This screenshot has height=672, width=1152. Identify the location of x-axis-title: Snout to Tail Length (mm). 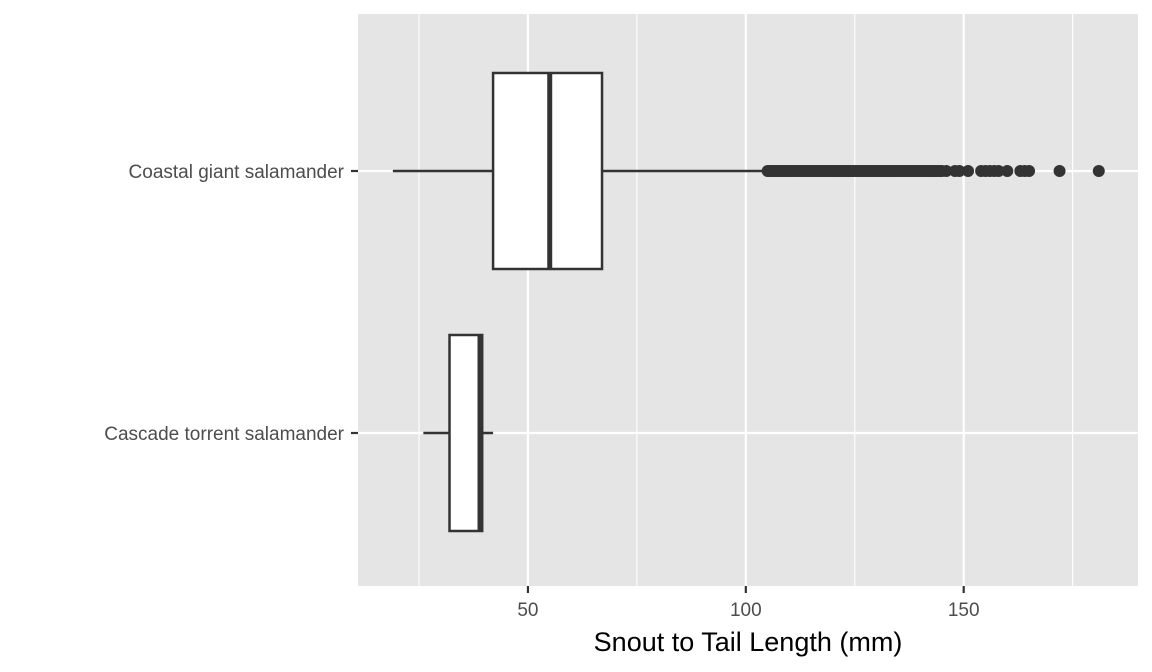
(748, 642).